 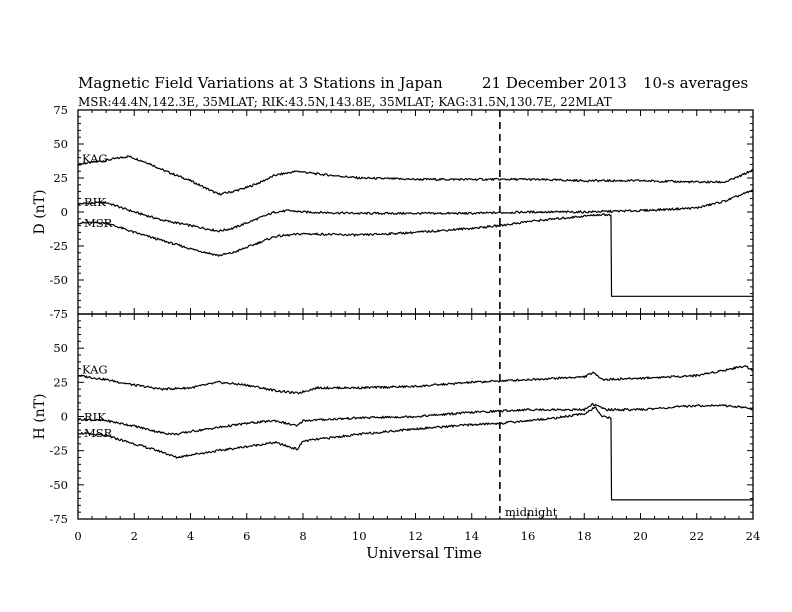 I want to click on x-tick-label: 6, so click(x=246, y=536).